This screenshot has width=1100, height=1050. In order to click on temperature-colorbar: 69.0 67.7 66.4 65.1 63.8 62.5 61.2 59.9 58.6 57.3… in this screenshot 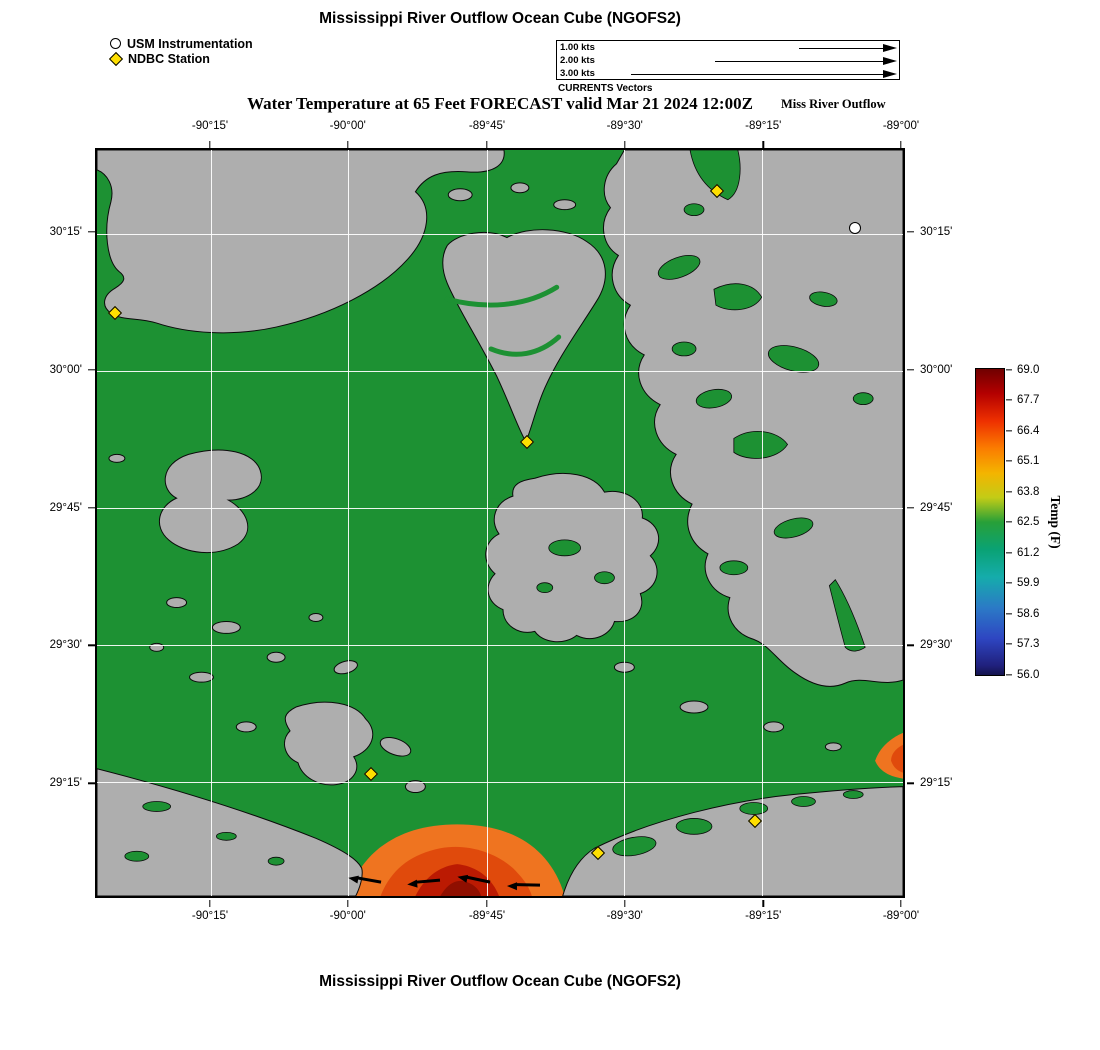, I will do `click(1037, 522)`.